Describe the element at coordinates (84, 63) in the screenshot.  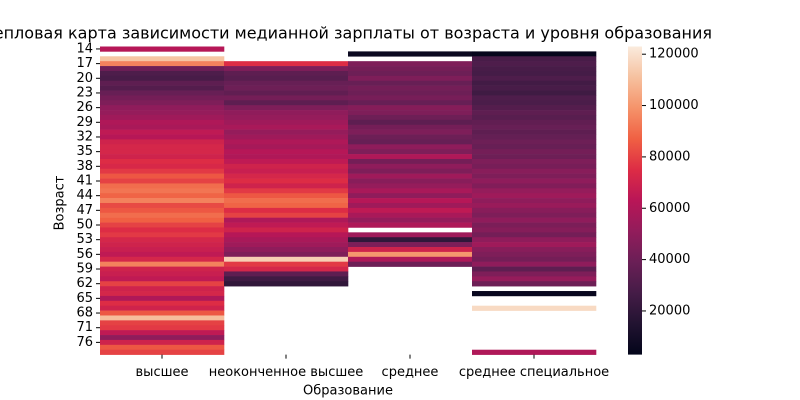
I see `y-tick-label: 17` at that location.